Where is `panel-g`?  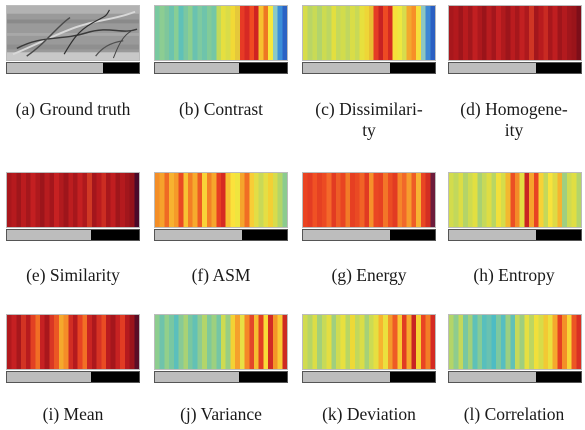 panel-g is located at coordinates (369, 206).